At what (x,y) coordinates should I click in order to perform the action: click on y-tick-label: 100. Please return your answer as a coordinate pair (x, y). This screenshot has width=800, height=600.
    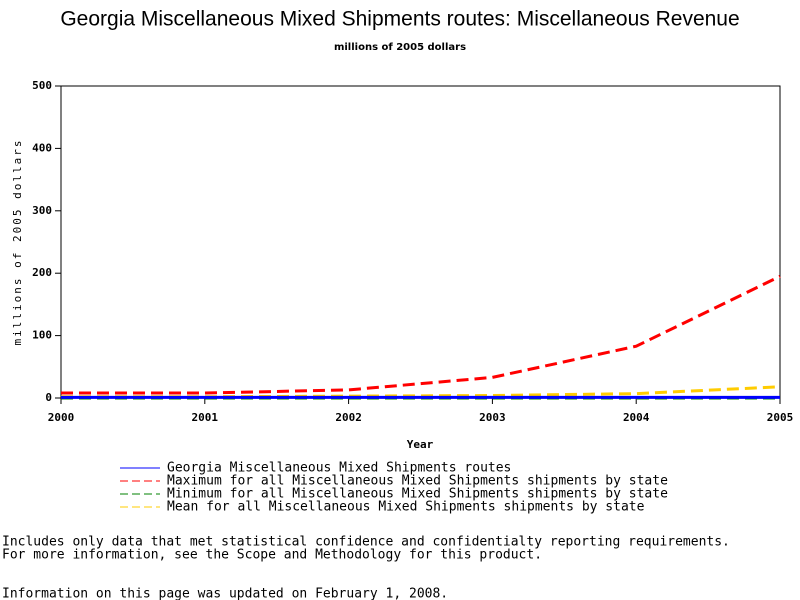
    Looking at the image, I should click on (42, 335).